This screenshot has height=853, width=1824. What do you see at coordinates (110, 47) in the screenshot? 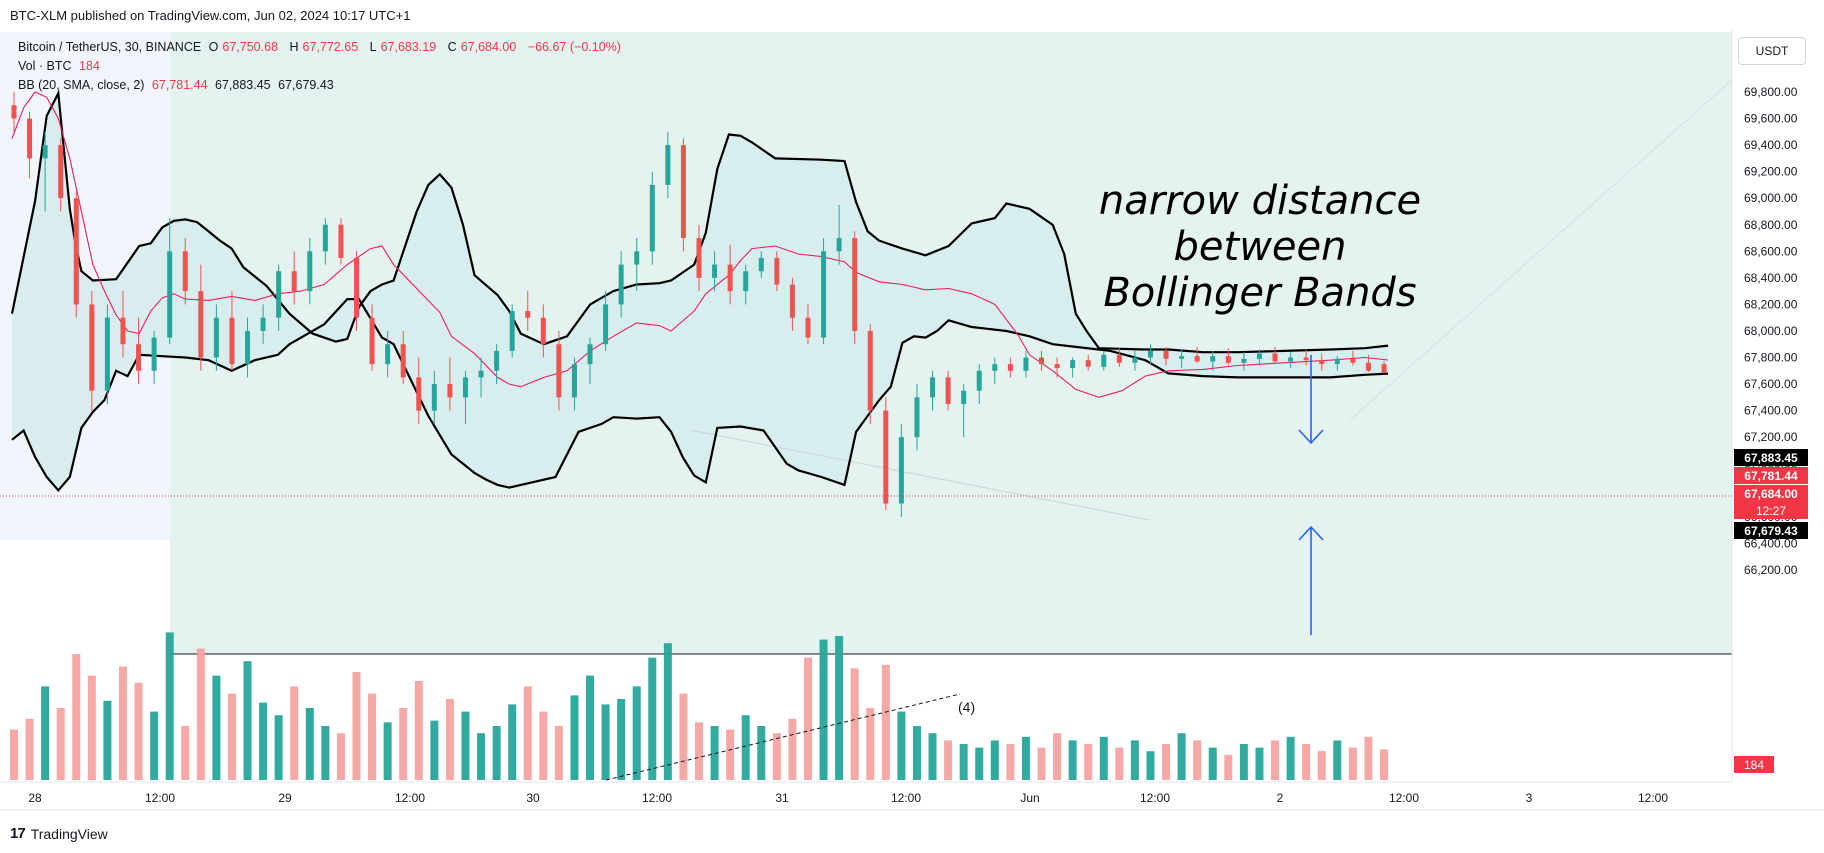
I see `legend-symbol: Bitcoin / TetherUS, 30, BINANCE` at bounding box center [110, 47].